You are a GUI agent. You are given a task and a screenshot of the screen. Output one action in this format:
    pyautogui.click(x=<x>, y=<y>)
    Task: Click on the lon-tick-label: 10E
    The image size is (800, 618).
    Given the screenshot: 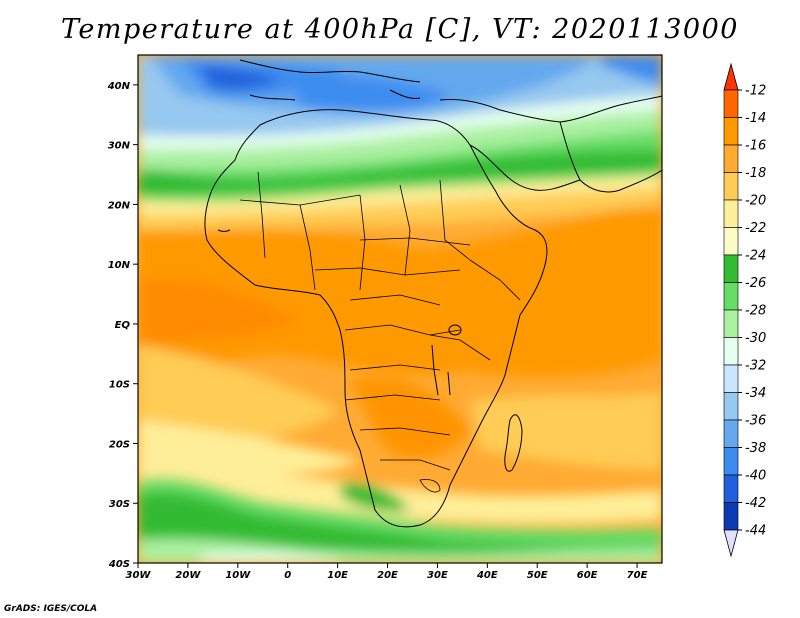 What is the action you would take?
    pyautogui.click(x=337, y=575)
    